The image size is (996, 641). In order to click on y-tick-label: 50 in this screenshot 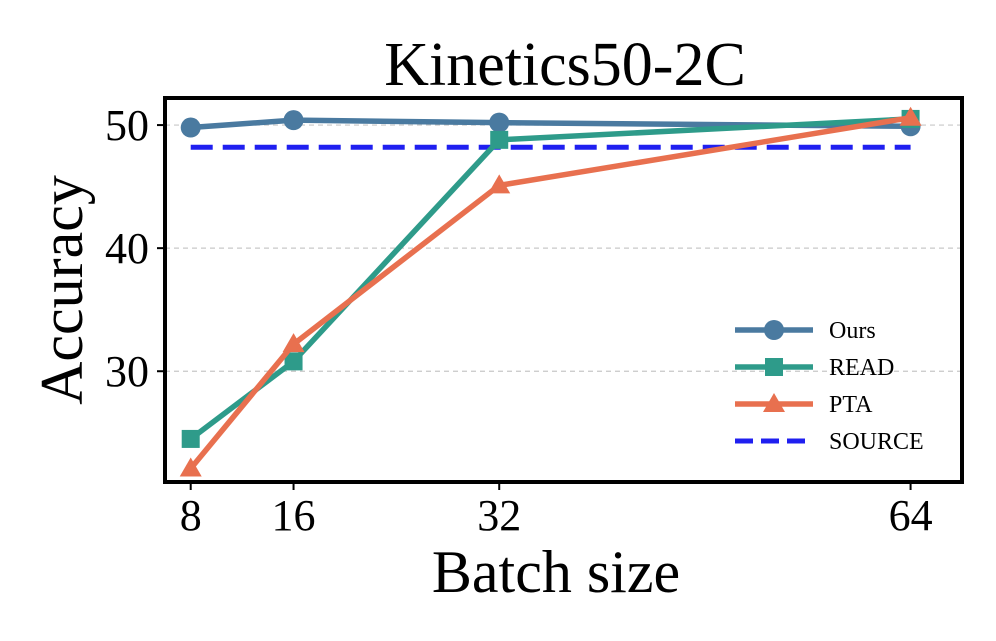, I will do `click(127, 125)`.